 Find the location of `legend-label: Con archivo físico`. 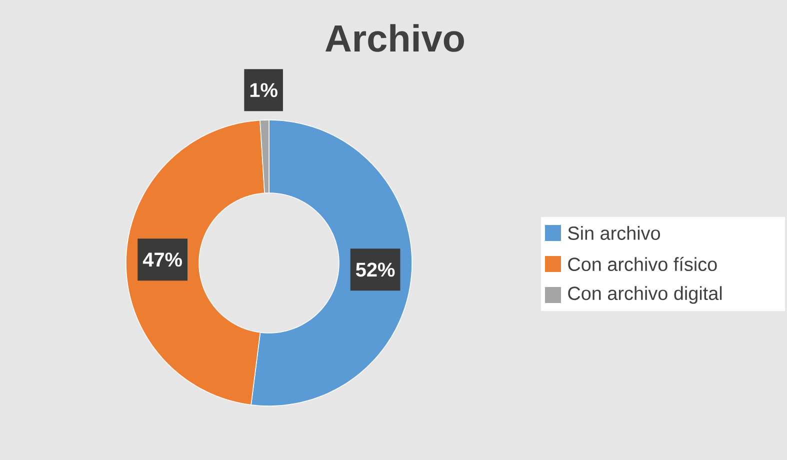

legend-label: Con archivo físico is located at coordinates (642, 264).